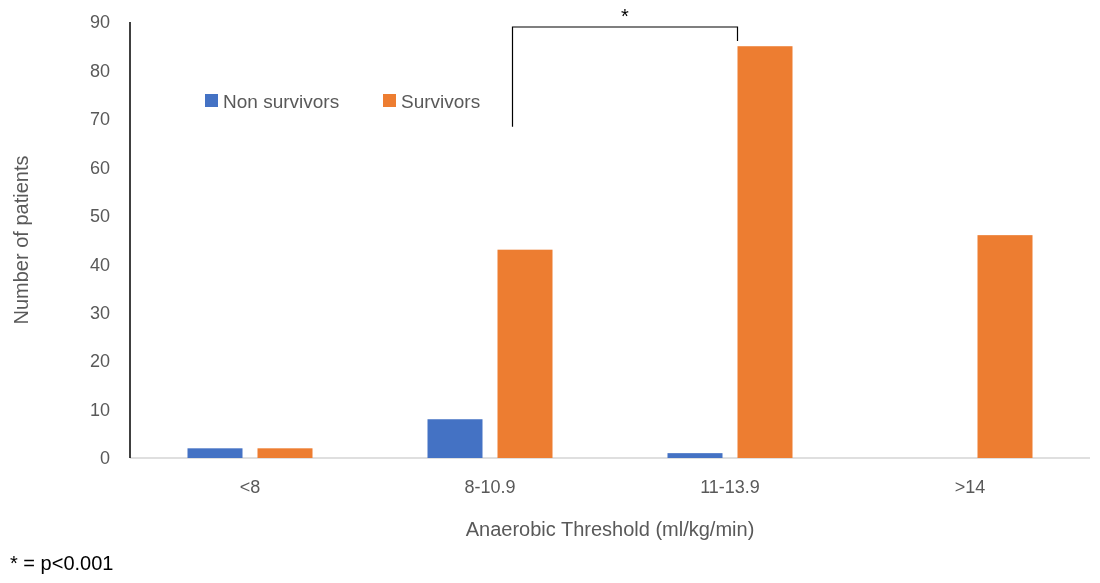 Image resolution: width=1100 pixels, height=583 pixels. What do you see at coordinates (730, 487) in the screenshot?
I see `x-tick-label: 11-13.9` at bounding box center [730, 487].